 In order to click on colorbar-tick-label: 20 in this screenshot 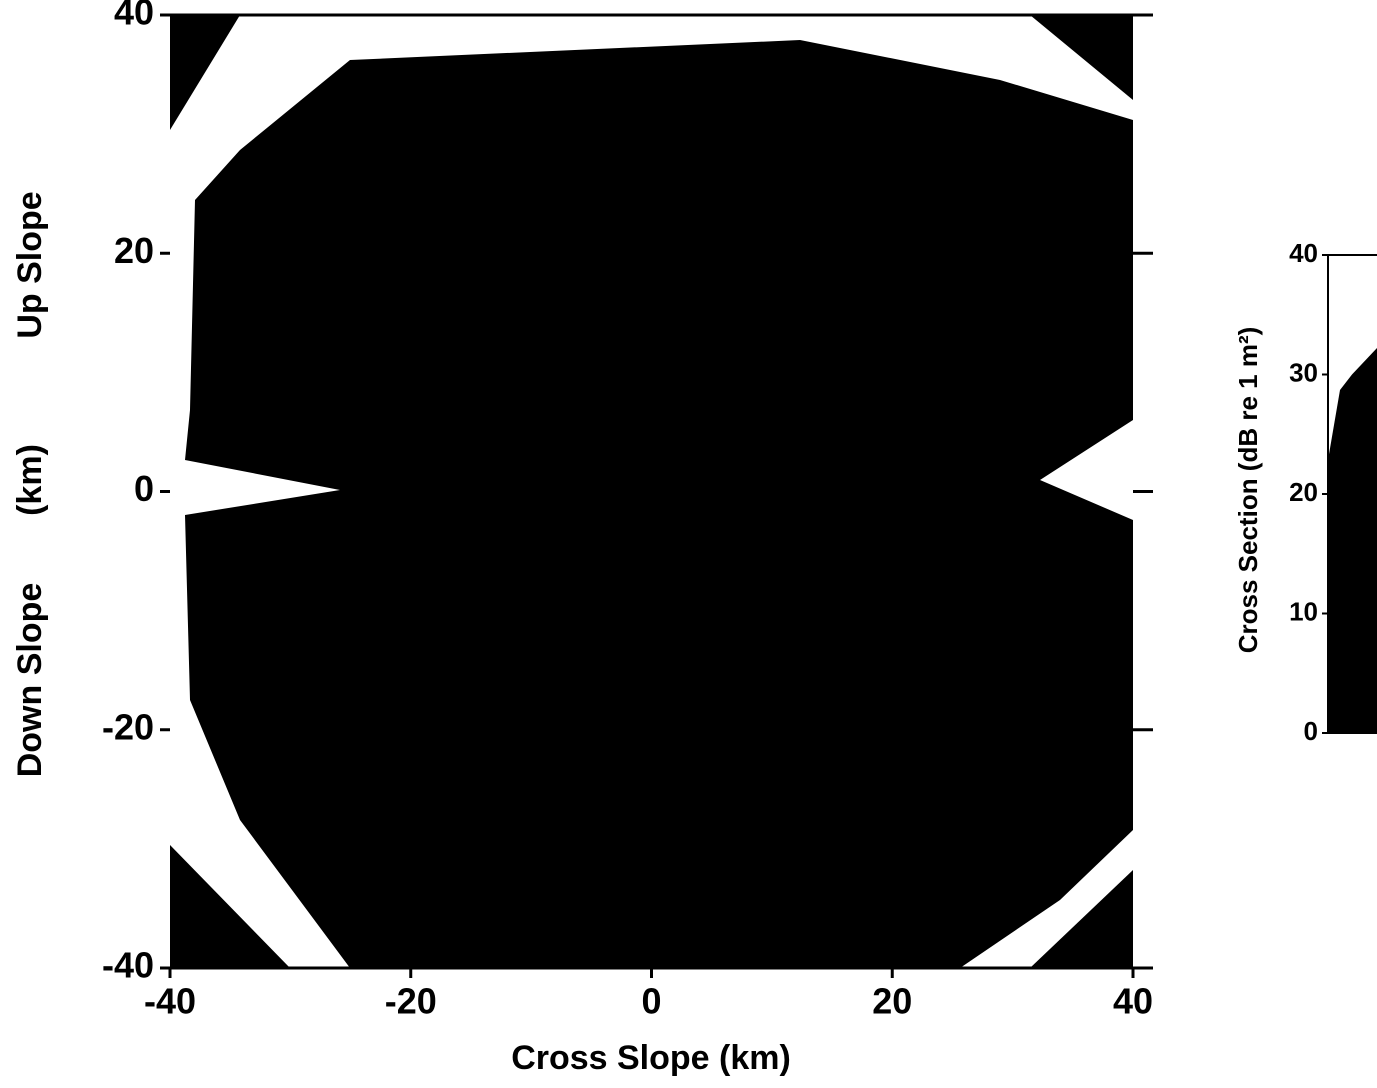, I will do `click(1303, 492)`.